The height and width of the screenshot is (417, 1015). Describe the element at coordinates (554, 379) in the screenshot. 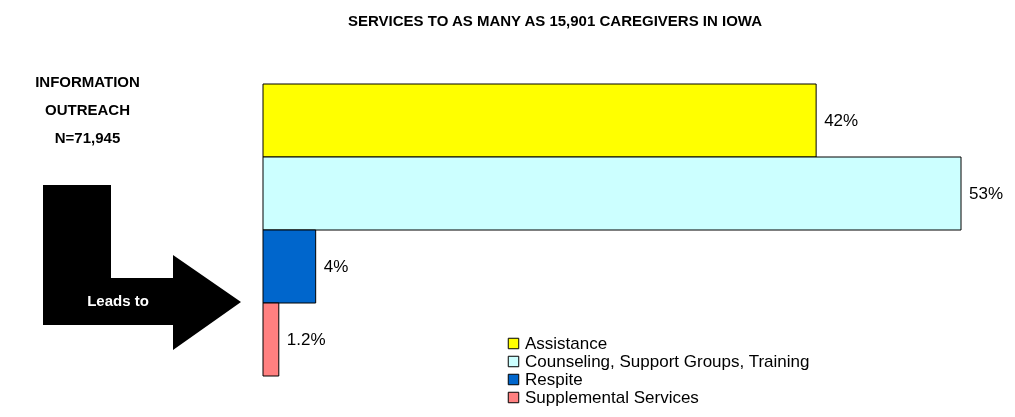

I see `legend-label: Respite` at that location.